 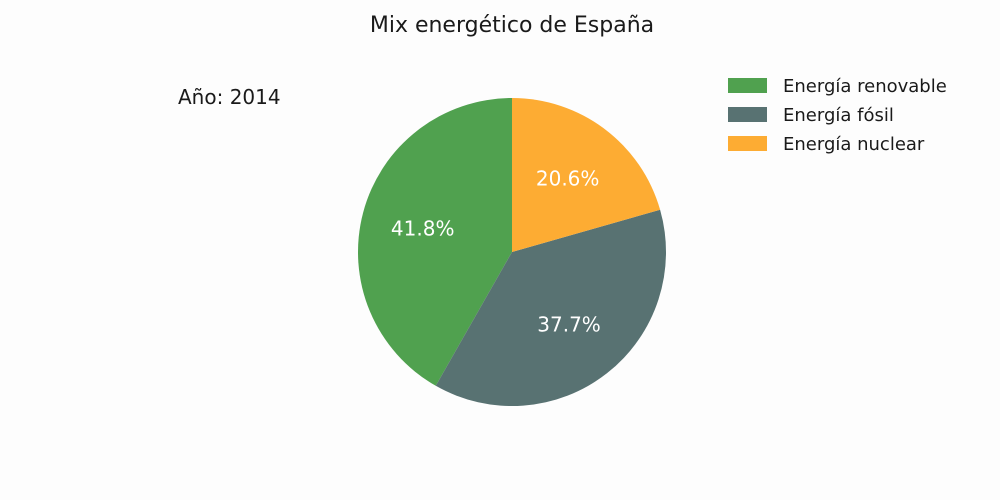 What do you see at coordinates (569, 325) in the screenshot?
I see `pie-slice-label-energia-fosil: 37.7%` at bounding box center [569, 325].